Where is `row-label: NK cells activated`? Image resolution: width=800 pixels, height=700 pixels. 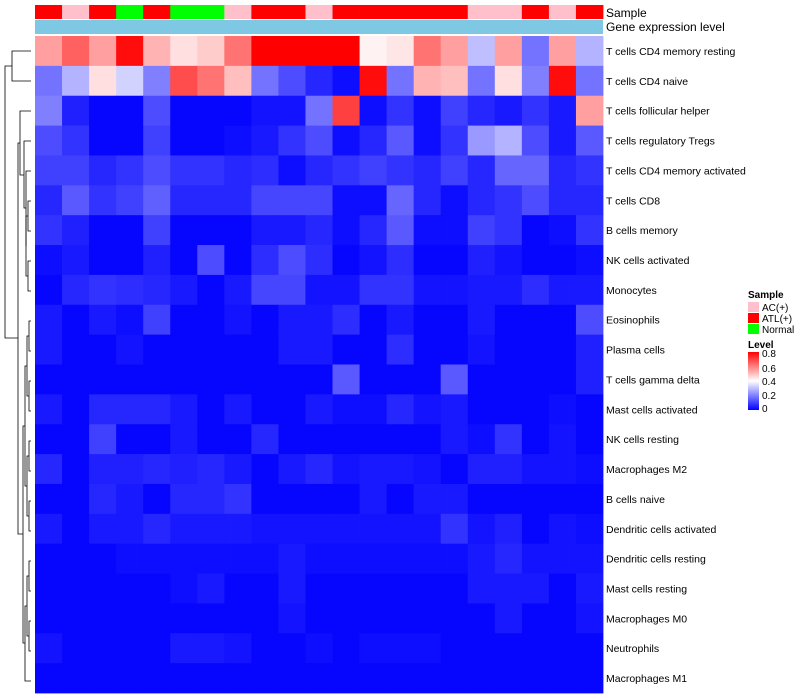 row-label: NK cells activated is located at coordinates (648, 261).